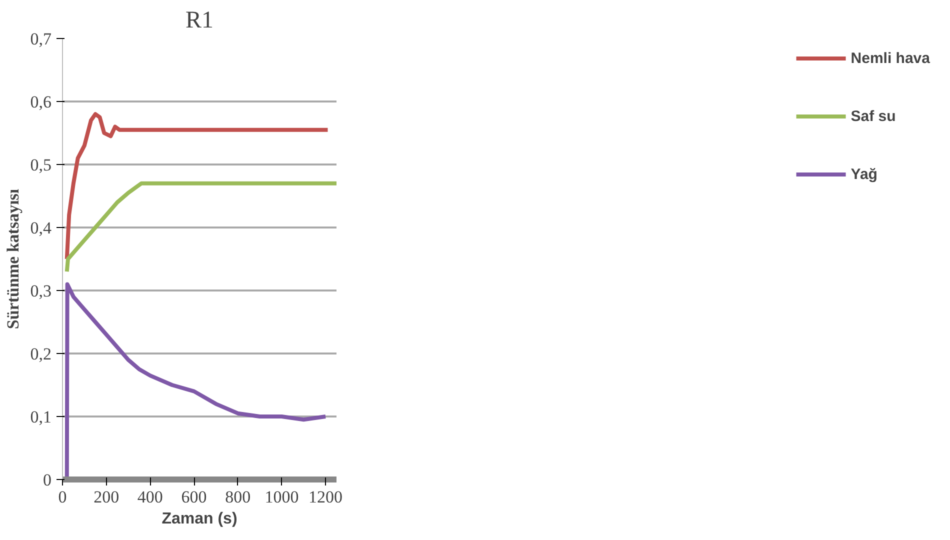 This screenshot has height=540, width=950. What do you see at coordinates (41, 417) in the screenshot?
I see `y-tick-label: 0,1` at bounding box center [41, 417].